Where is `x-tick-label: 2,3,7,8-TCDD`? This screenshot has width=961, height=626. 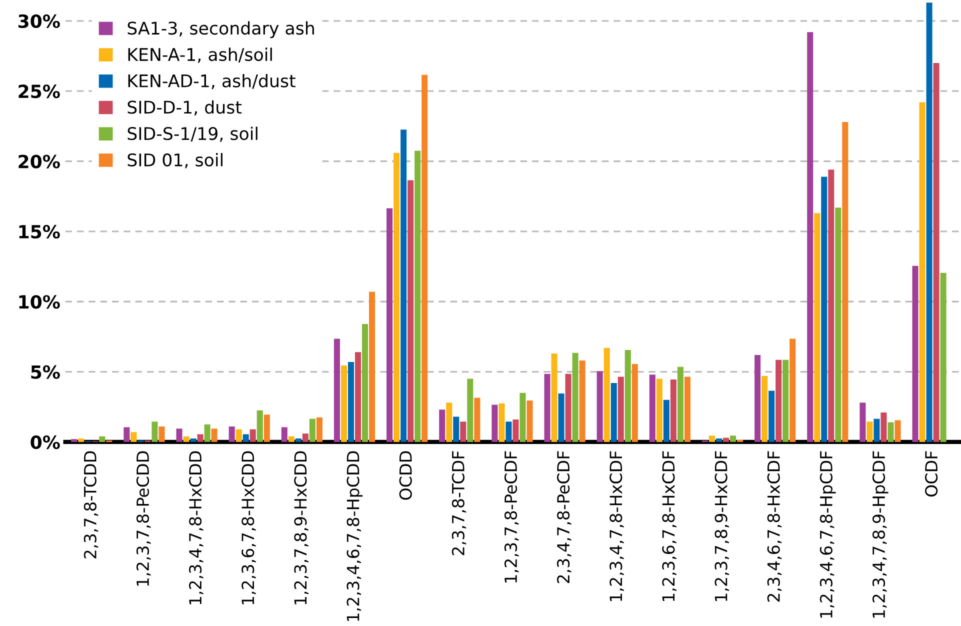
x-tick-label: 2,3,7,8-TCDD is located at coordinates (91, 504).